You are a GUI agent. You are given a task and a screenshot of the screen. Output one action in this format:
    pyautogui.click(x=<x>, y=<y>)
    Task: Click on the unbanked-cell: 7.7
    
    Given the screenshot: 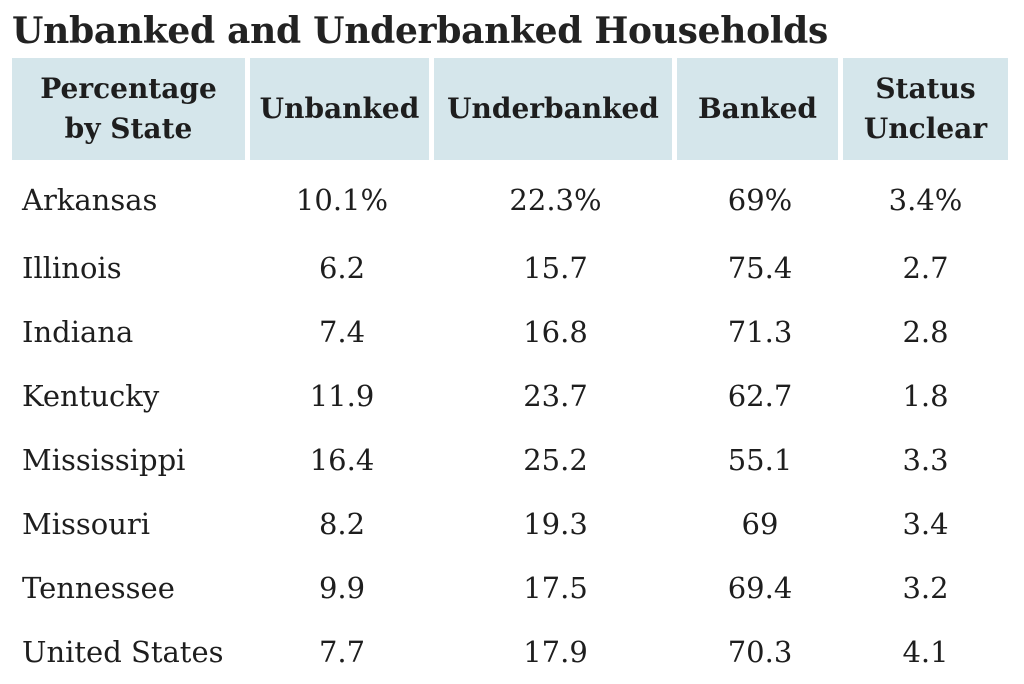 What is the action you would take?
    pyautogui.click(x=342, y=652)
    